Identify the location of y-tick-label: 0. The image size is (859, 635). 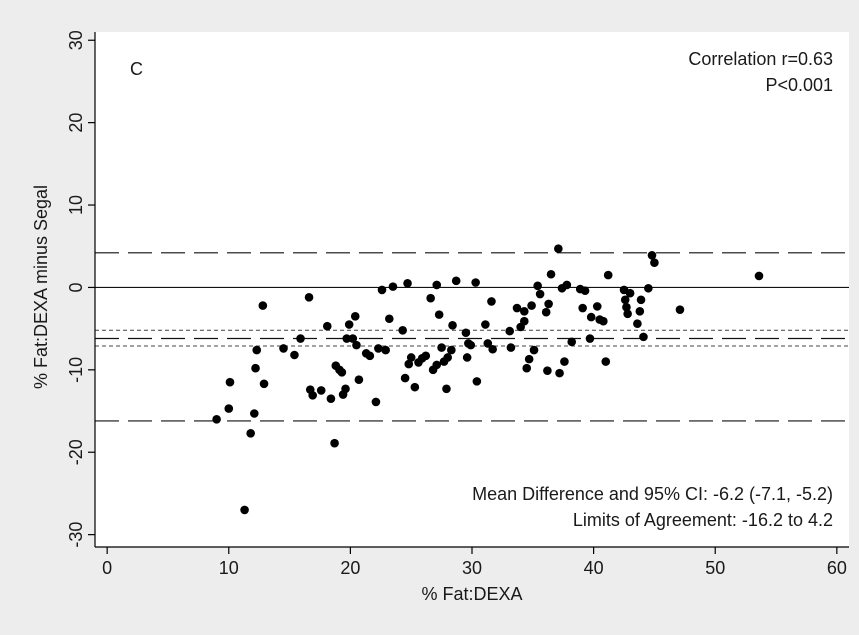
(76, 287).